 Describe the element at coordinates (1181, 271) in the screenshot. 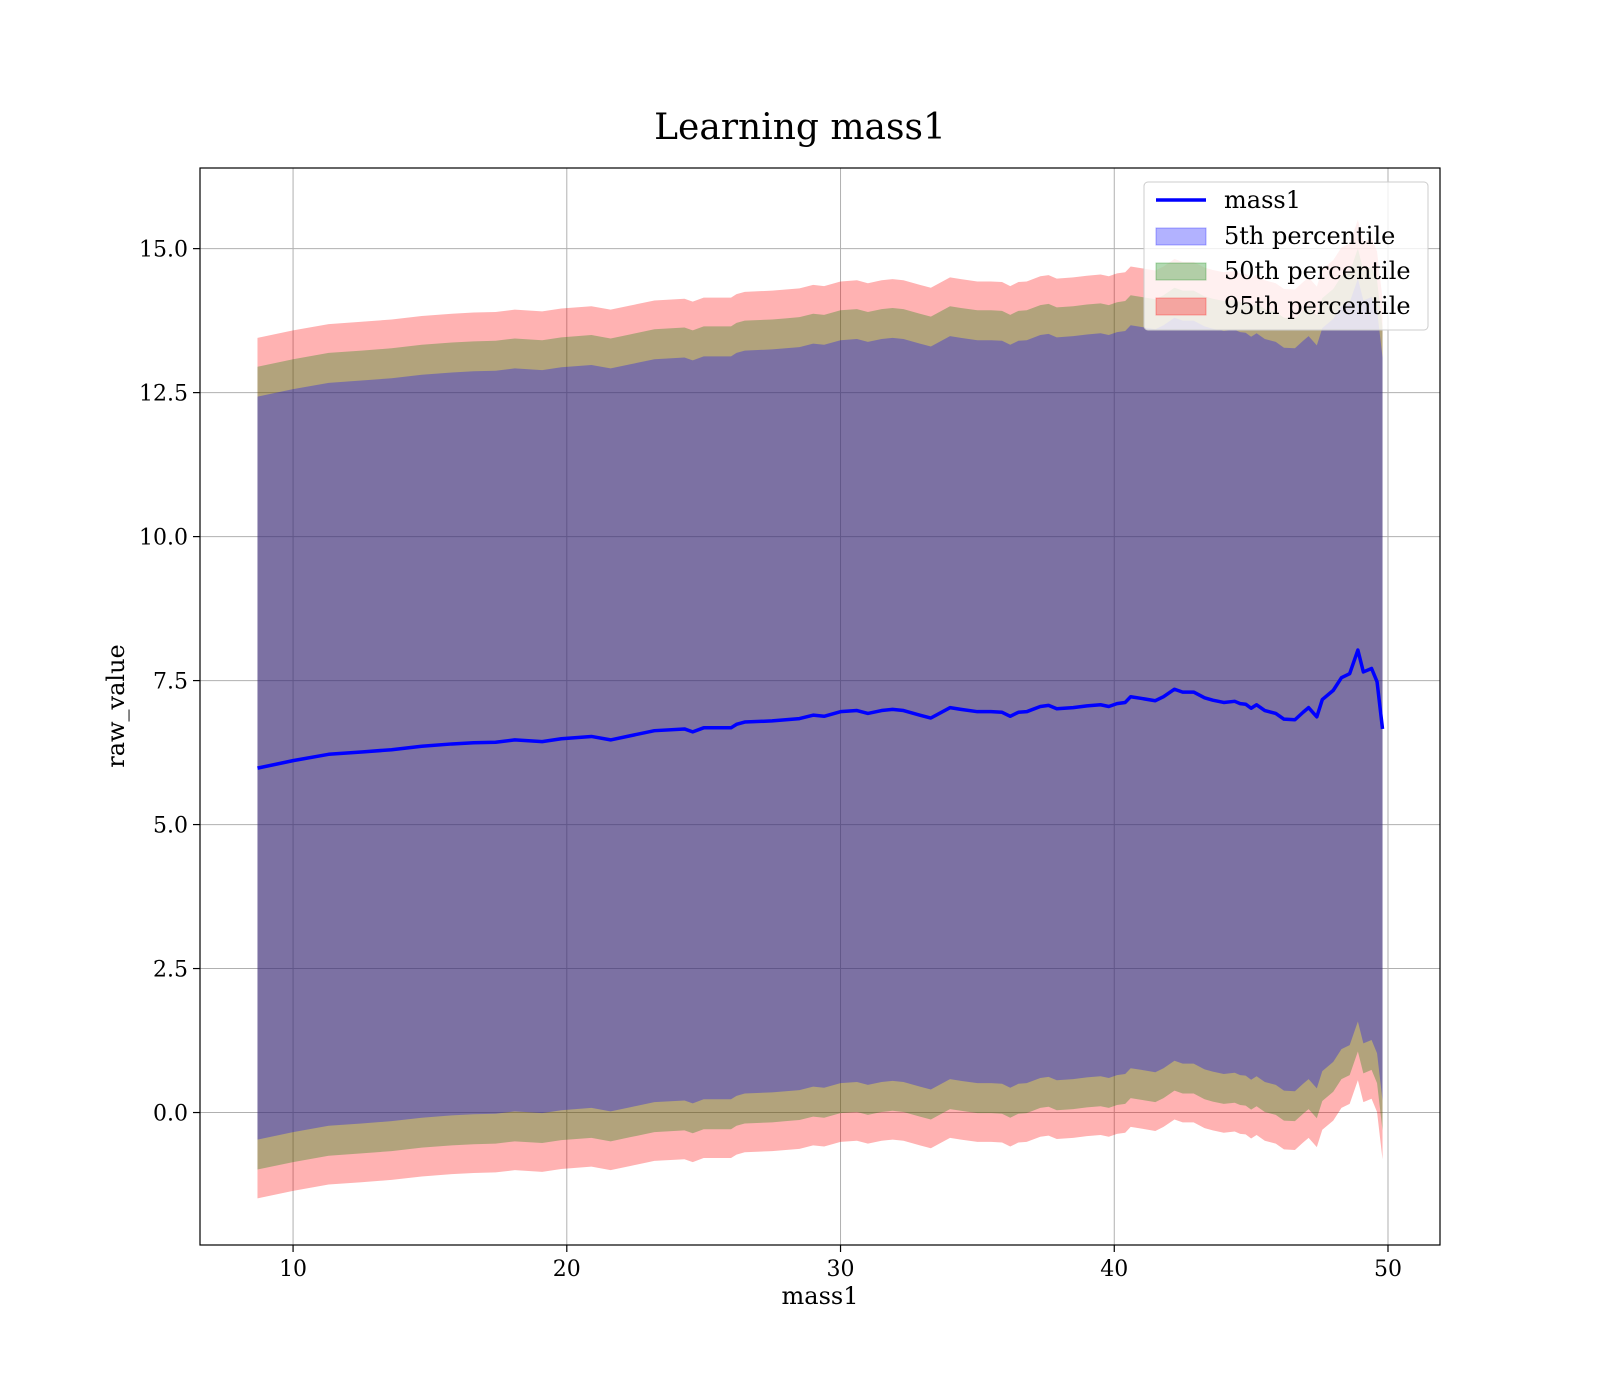

I see `legend-swatch-50th` at that location.